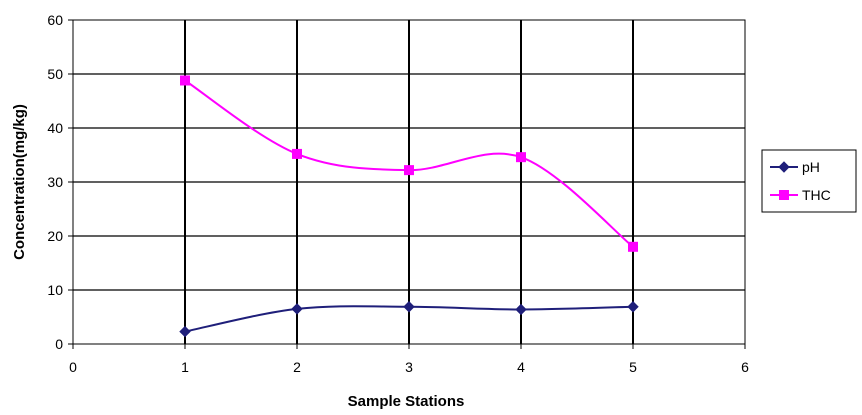 Image resolution: width=862 pixels, height=415 pixels. What do you see at coordinates (409, 319) in the screenshot?
I see `series-ph` at bounding box center [409, 319].